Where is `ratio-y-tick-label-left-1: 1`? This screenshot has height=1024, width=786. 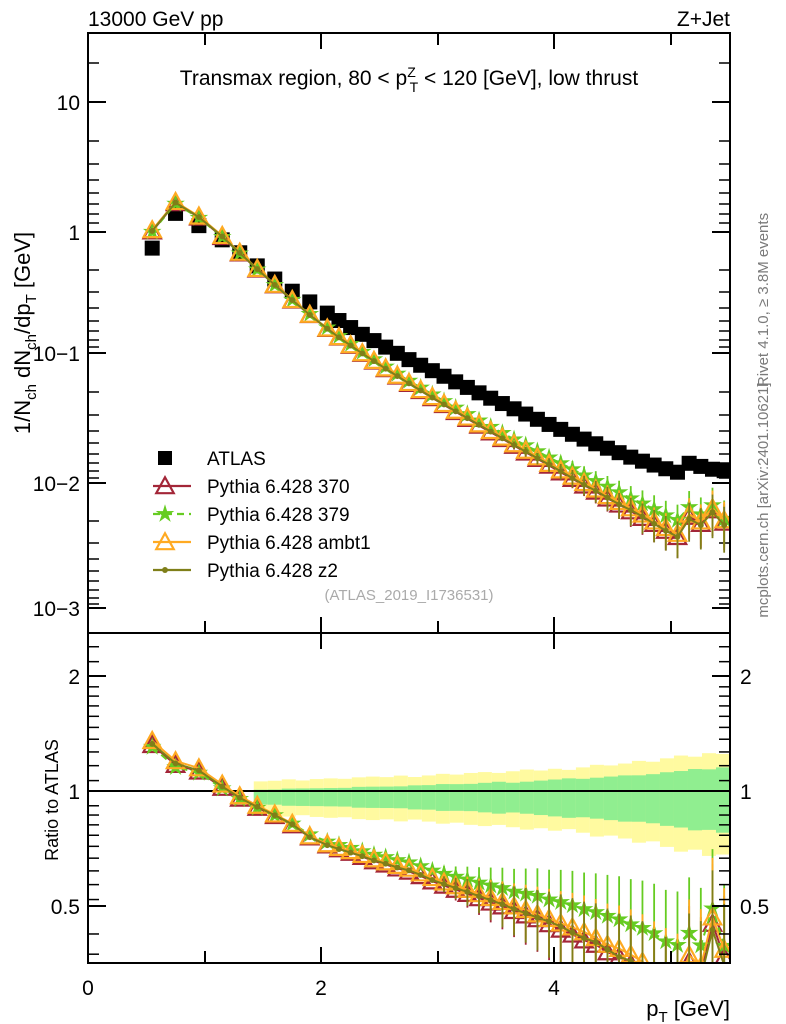 ratio-y-tick-label-left-1: 1 is located at coordinates (74, 792).